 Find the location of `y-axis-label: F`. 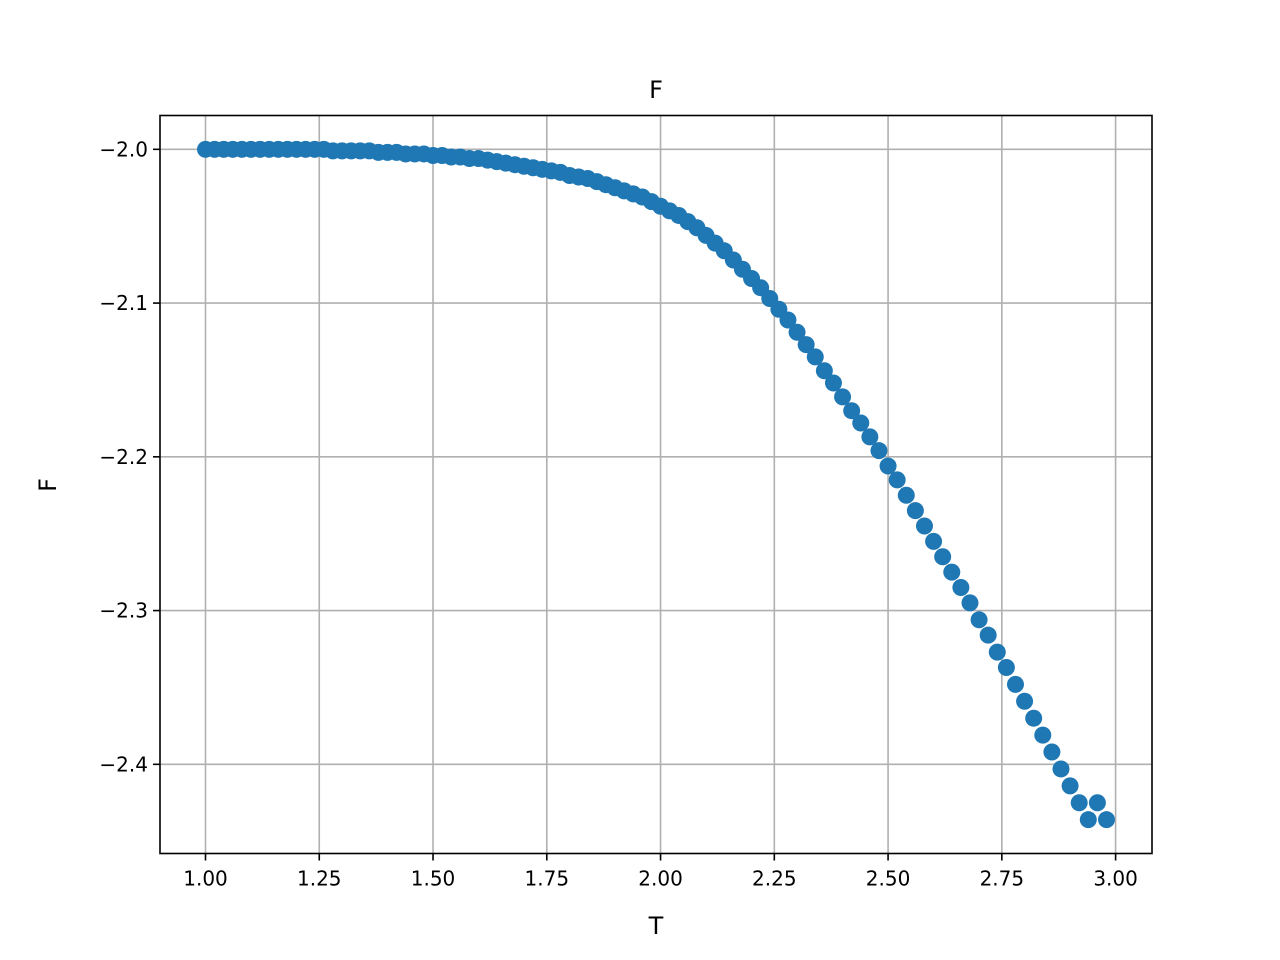

y-axis-label: F is located at coordinates (48, 485).